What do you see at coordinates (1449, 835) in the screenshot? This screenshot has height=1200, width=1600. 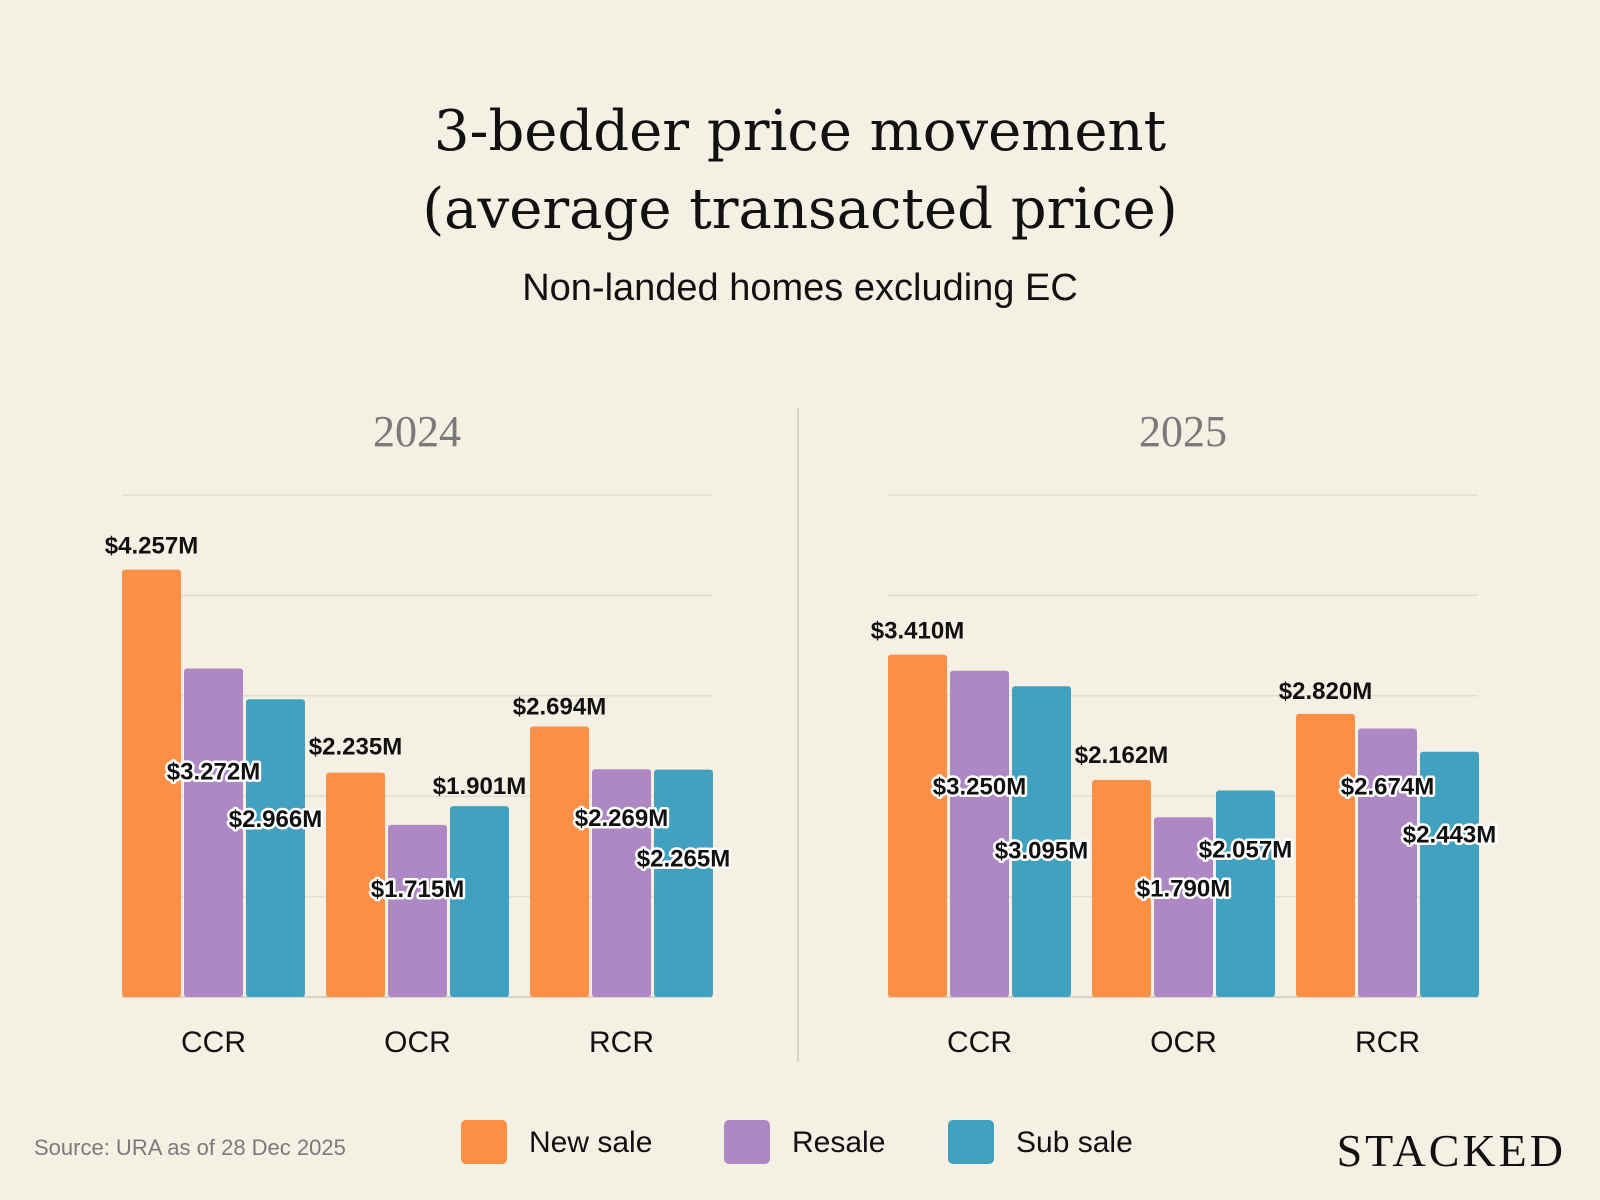 I see `data-label: $2.443M` at bounding box center [1449, 835].